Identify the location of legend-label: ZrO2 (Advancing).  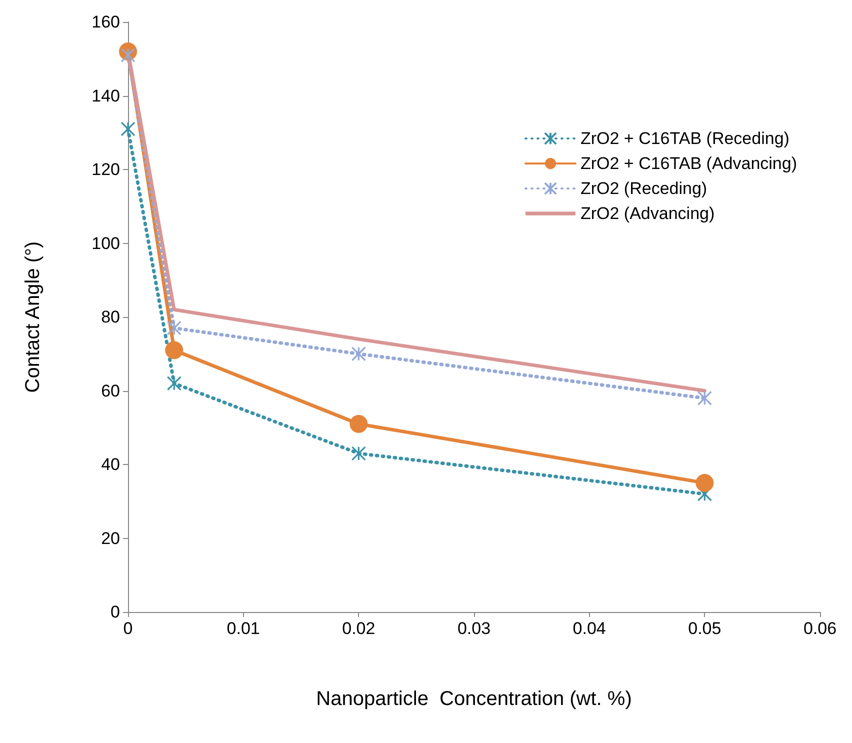
(647, 213).